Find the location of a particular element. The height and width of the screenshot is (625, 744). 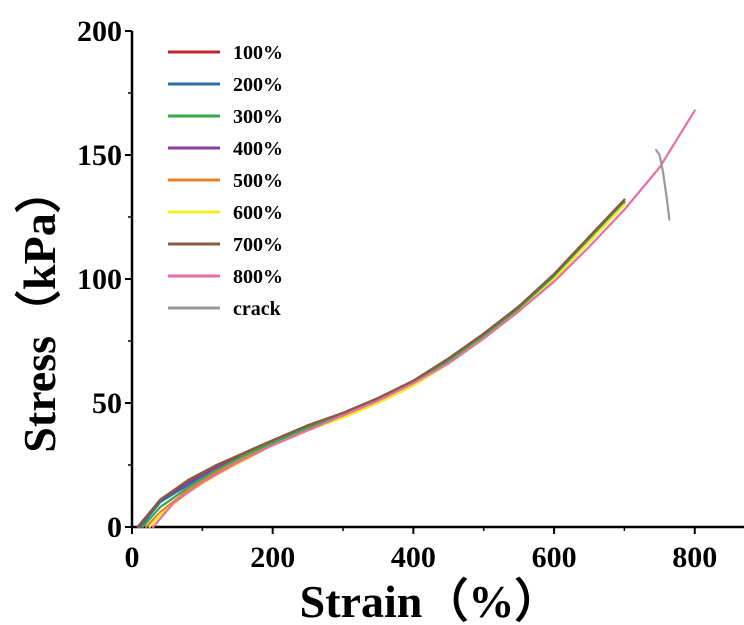

series-line-crack is located at coordinates (662, 184).